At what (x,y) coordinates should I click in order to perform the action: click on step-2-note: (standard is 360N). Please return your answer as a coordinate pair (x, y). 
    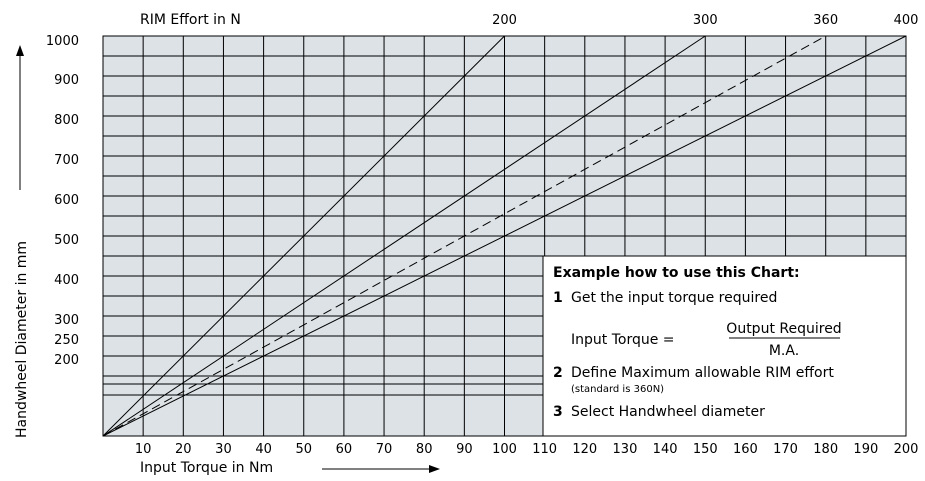
    Looking at the image, I should click on (617, 389).